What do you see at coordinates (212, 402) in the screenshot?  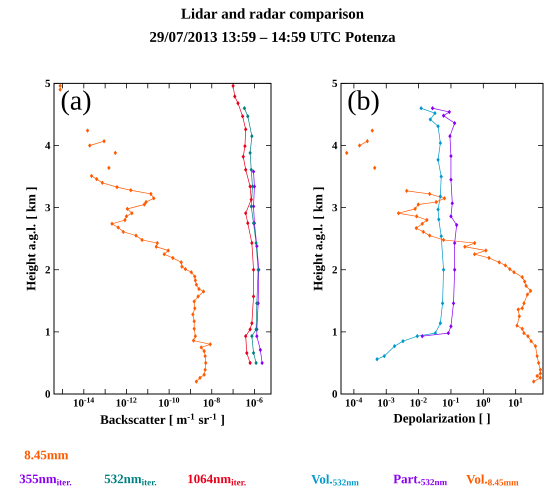 I see `x-tick-label: 10$^{-8}$` at bounding box center [212, 402].